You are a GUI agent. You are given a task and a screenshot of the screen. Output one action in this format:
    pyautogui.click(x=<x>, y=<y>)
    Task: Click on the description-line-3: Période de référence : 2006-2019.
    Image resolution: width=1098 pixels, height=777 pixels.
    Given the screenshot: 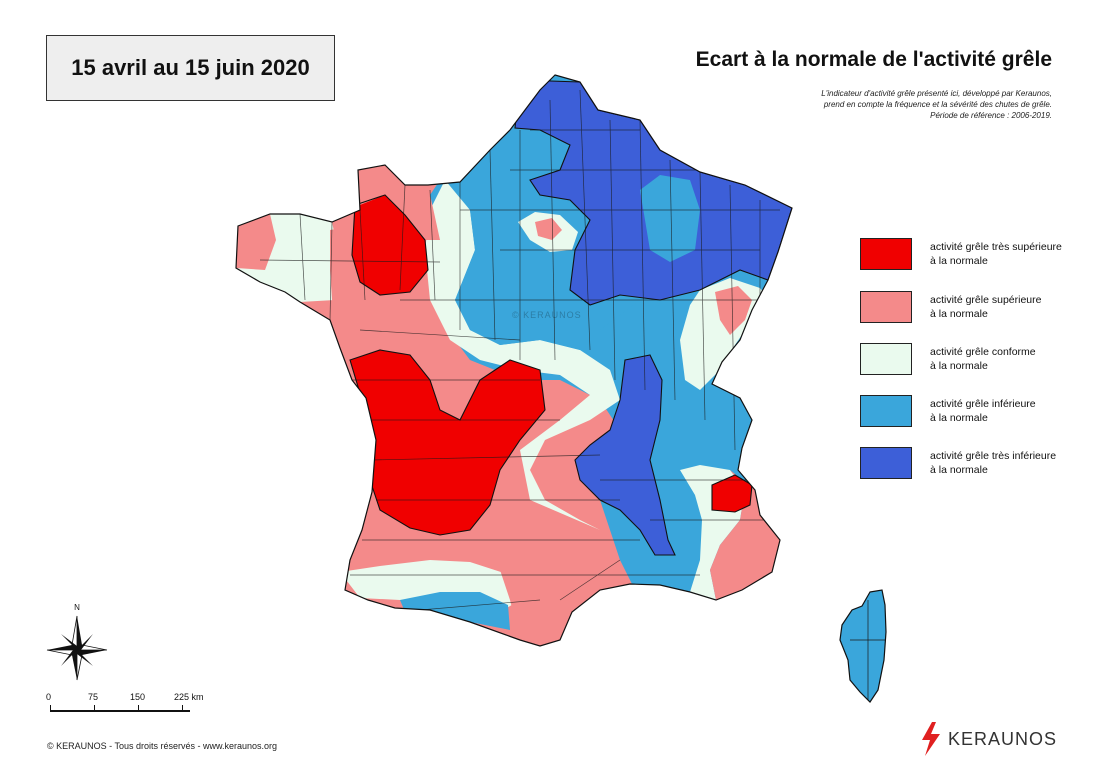 What is the action you would take?
    pyautogui.click(x=991, y=115)
    